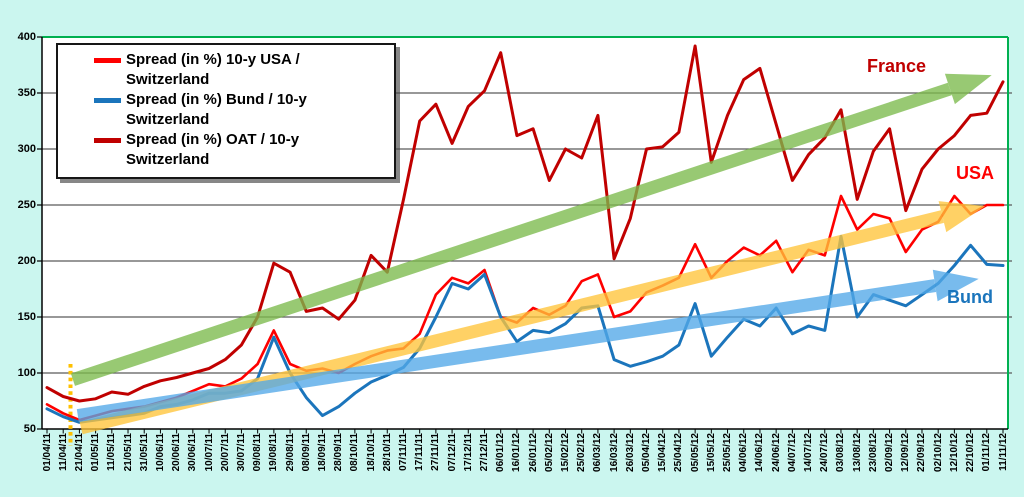 This screenshot has width=1024, height=497. Describe the element at coordinates (258, 452) in the screenshot. I see `x-axis-label: 09/08/11` at that location.